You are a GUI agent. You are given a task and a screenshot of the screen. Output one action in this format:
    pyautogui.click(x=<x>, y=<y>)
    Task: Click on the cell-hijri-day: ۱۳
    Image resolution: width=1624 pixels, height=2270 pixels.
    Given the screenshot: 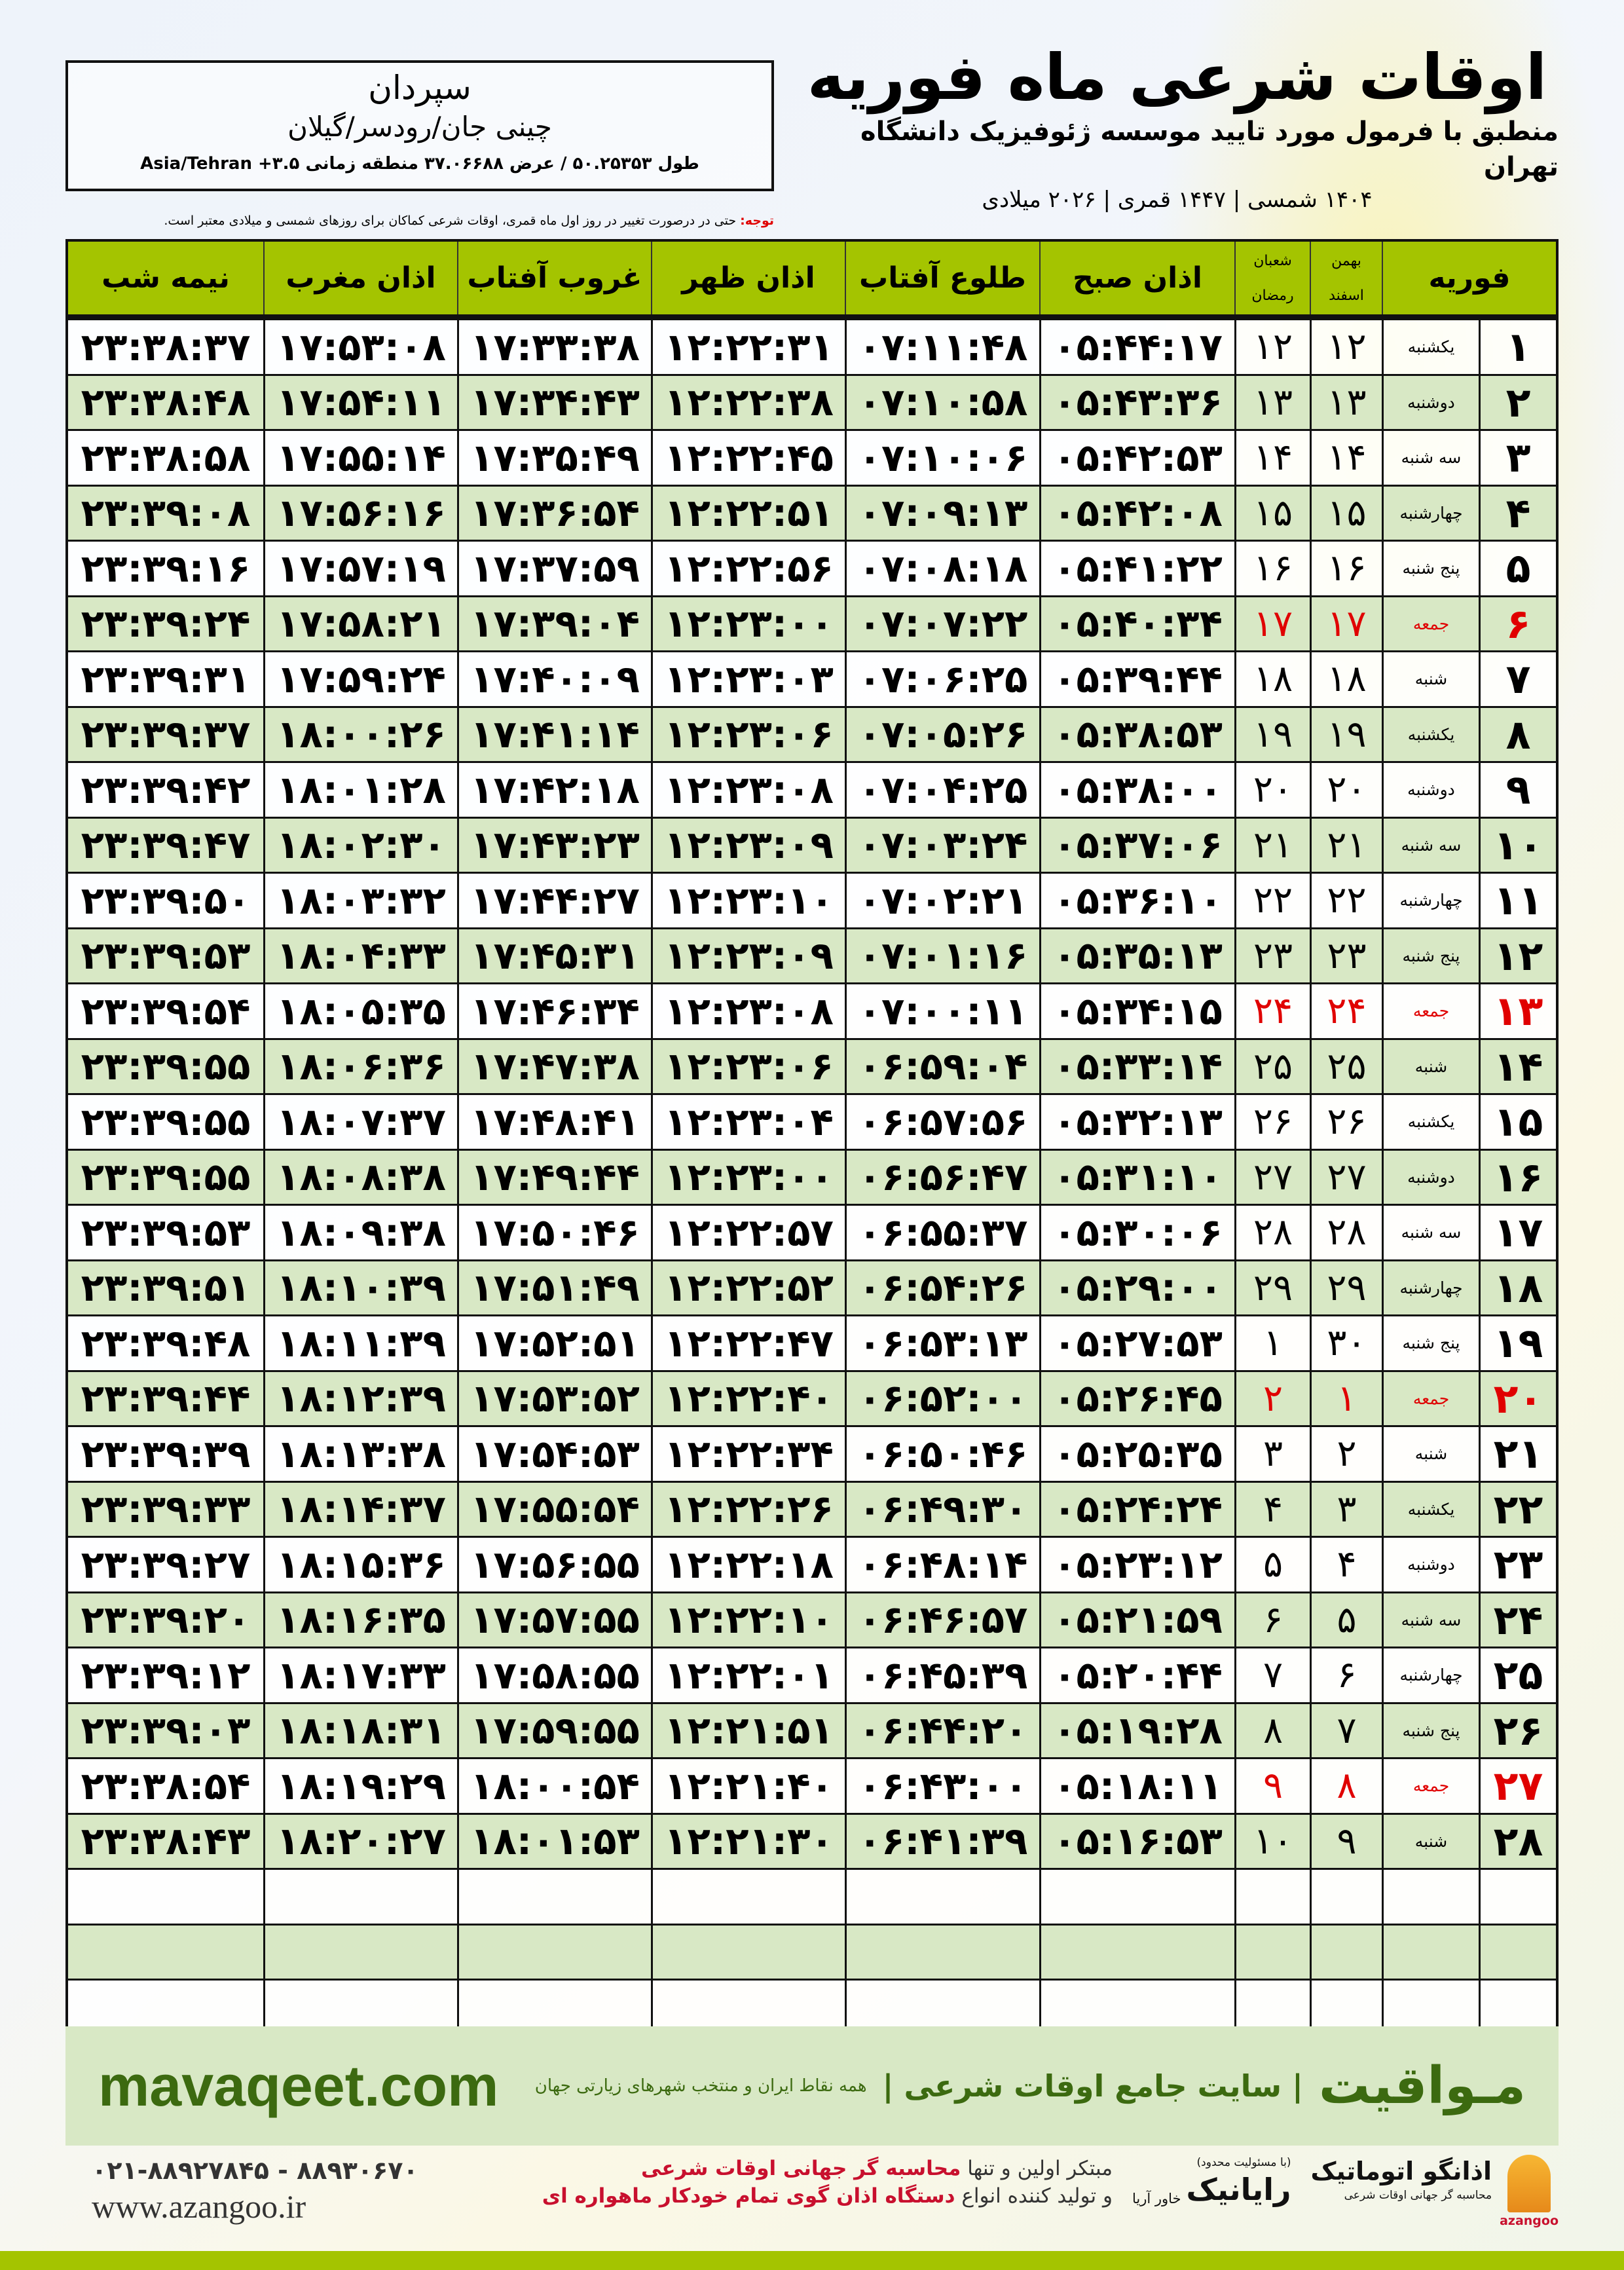 What is the action you would take?
    pyautogui.click(x=1272, y=402)
    